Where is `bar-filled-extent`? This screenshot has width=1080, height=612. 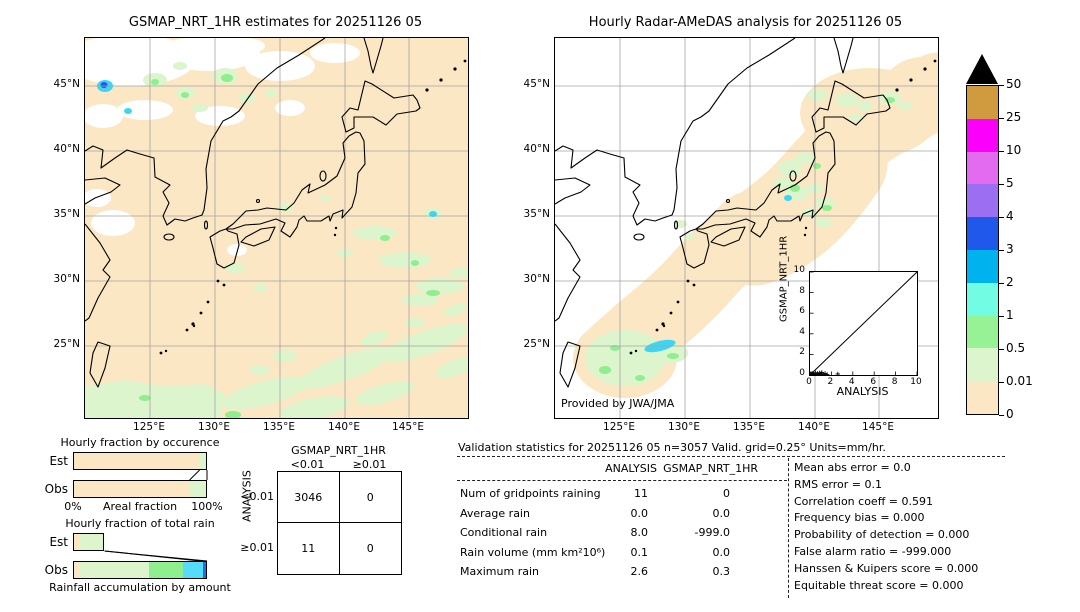 bar-filled-extent is located at coordinates (89, 542).